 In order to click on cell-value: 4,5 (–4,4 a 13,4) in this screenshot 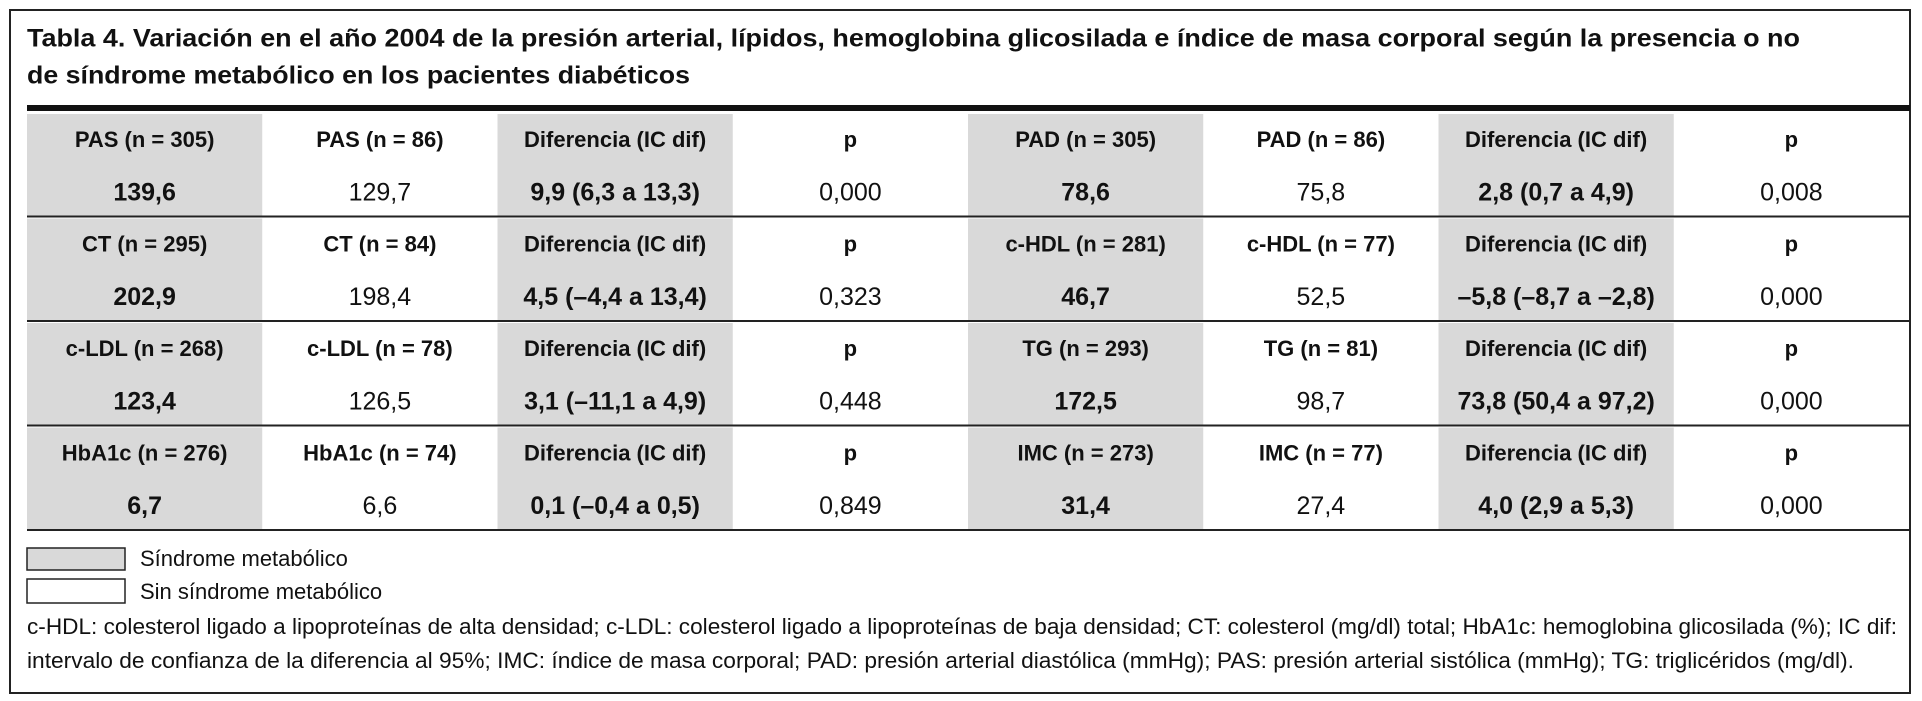, I will do `click(614, 297)`.